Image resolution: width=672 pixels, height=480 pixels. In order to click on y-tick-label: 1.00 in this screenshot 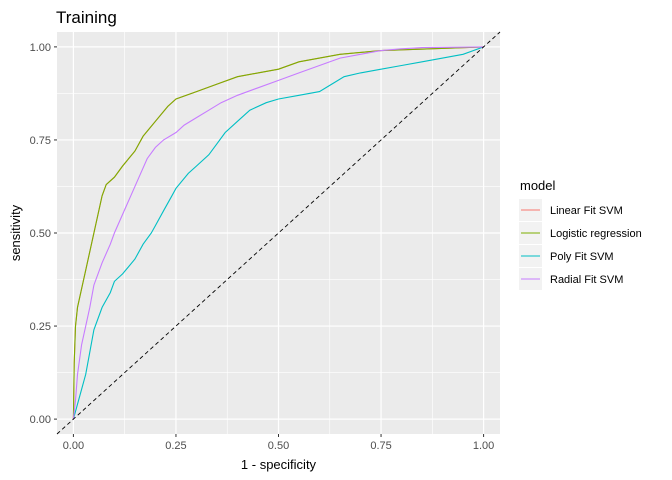, I will do `click(40, 48)`.